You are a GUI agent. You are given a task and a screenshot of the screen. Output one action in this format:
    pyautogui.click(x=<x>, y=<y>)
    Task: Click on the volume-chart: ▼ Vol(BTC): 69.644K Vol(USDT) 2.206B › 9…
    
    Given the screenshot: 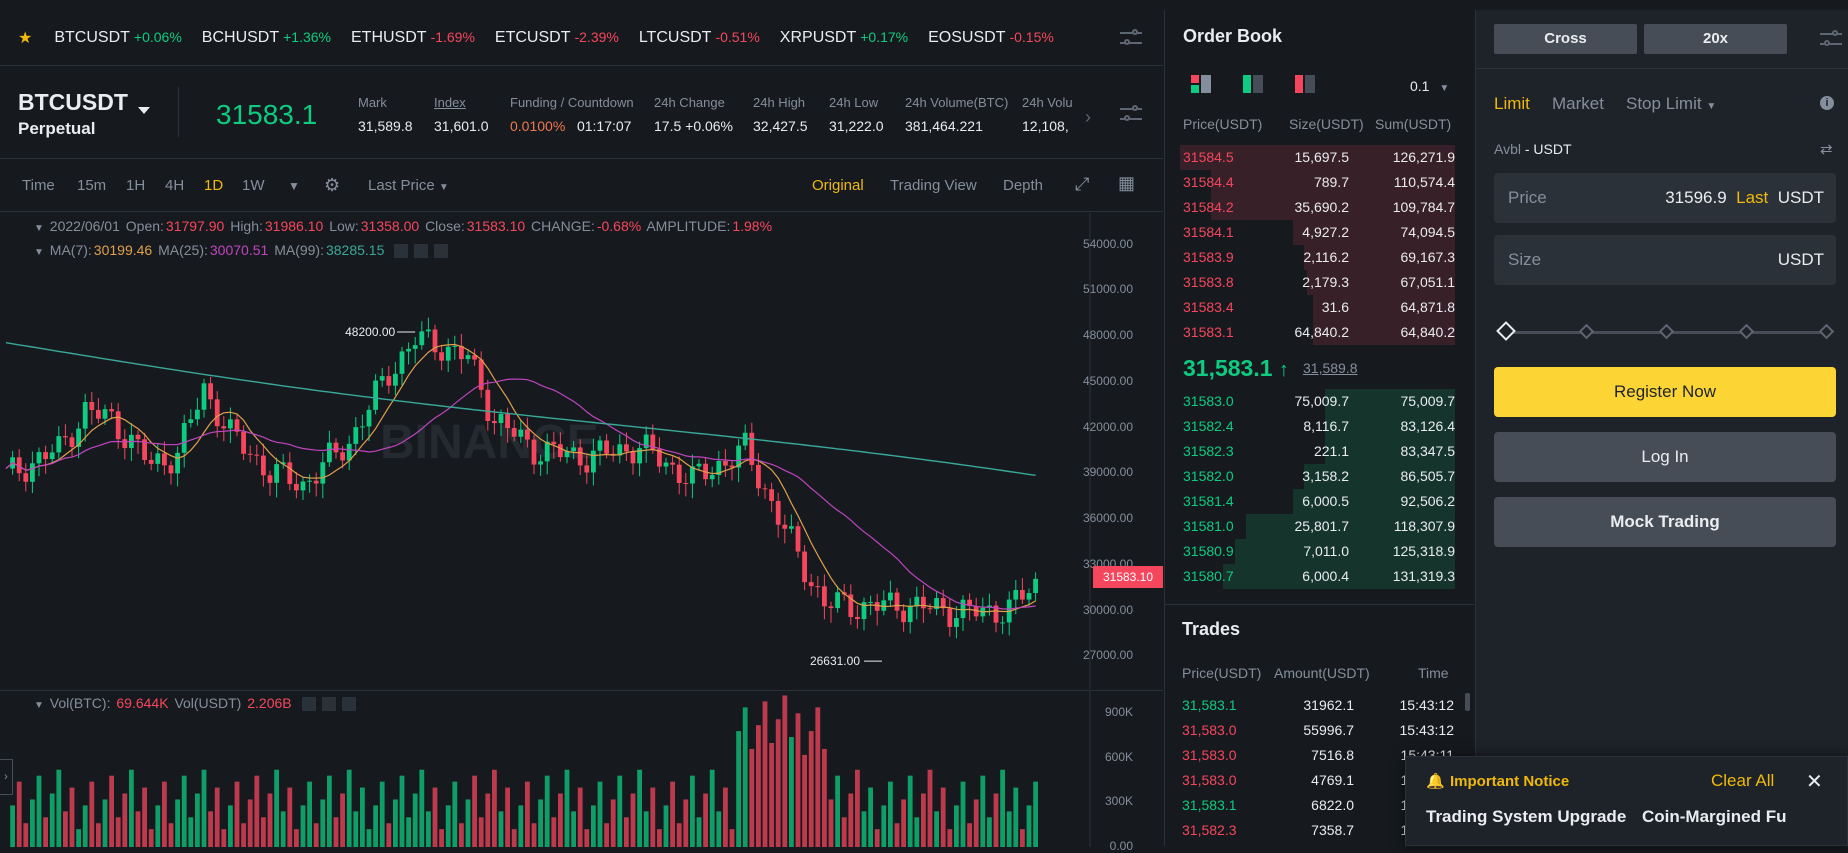 What is the action you would take?
    pyautogui.click(x=581, y=771)
    